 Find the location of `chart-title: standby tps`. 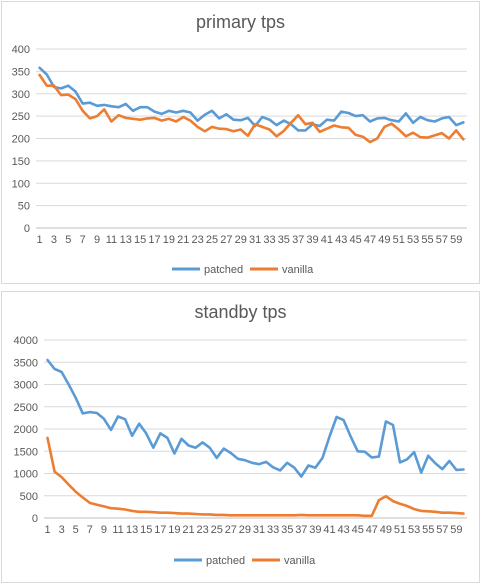

chart-title: standby tps is located at coordinates (240, 312).